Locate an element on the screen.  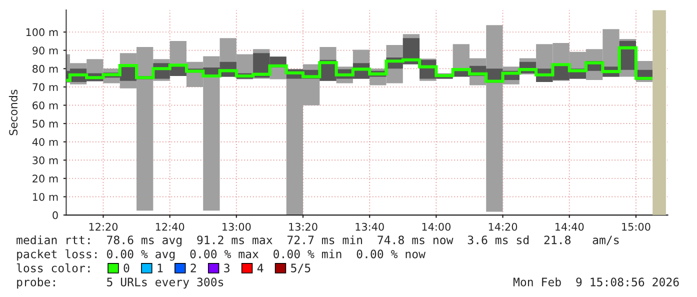
legend-label: 3 is located at coordinates (227, 268).